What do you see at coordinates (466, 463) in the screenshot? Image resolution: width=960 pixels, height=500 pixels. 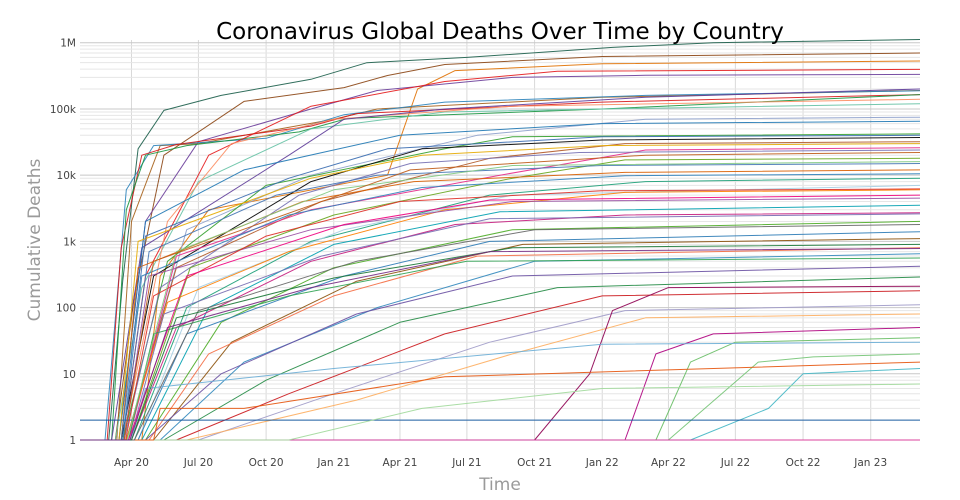 I see `x-tick-label: Jul 21` at bounding box center [466, 463].